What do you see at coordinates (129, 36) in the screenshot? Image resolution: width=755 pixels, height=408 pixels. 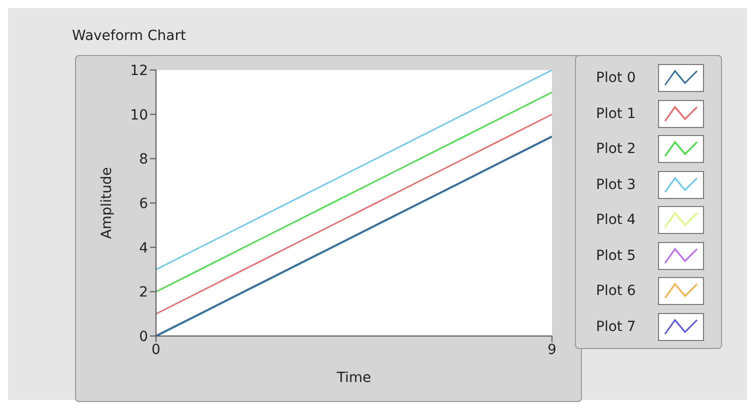 I see `chart-title: Waveform Chart` at bounding box center [129, 36].